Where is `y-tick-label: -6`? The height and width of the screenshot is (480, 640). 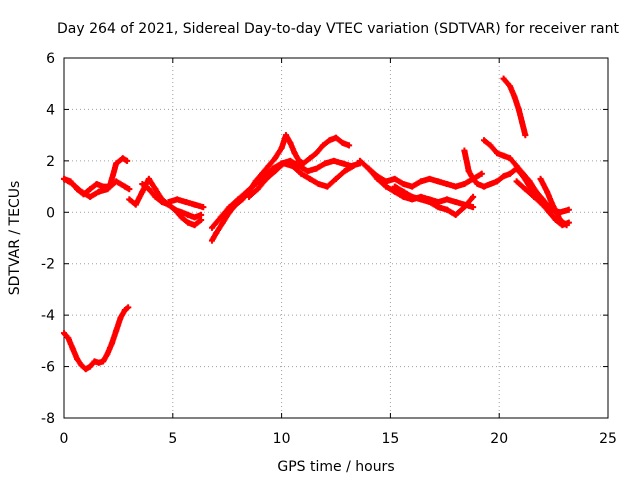
y-tick-label: -6 is located at coordinates (48, 368).